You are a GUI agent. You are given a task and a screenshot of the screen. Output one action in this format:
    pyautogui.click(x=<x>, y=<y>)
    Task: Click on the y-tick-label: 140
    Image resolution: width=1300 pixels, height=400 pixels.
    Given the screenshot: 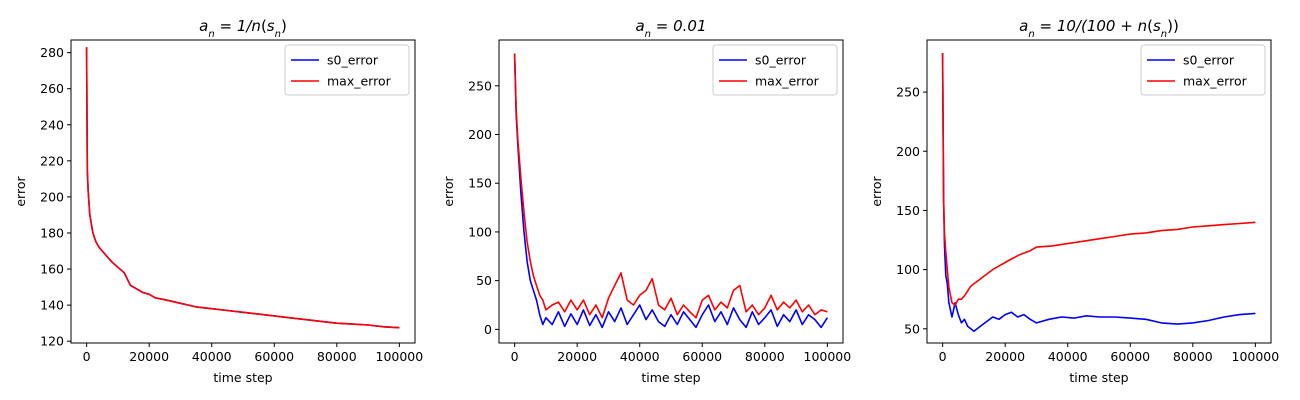 What is the action you would take?
    pyautogui.click(x=52, y=305)
    